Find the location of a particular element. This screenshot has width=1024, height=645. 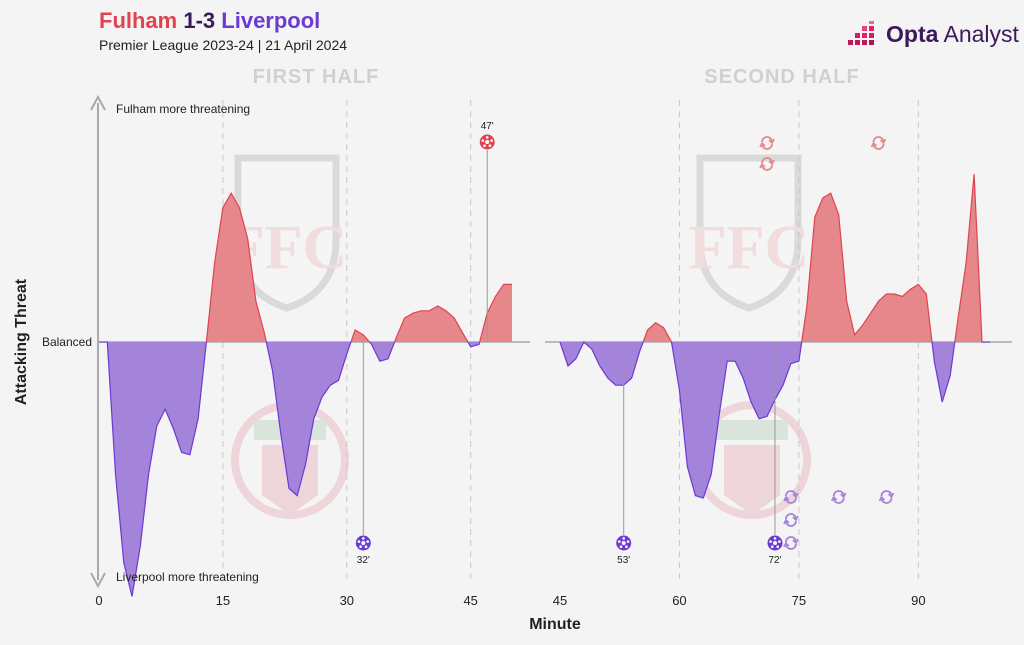

chart-title: Fulham 1-3 Liverpool is located at coordinates (209, 21).